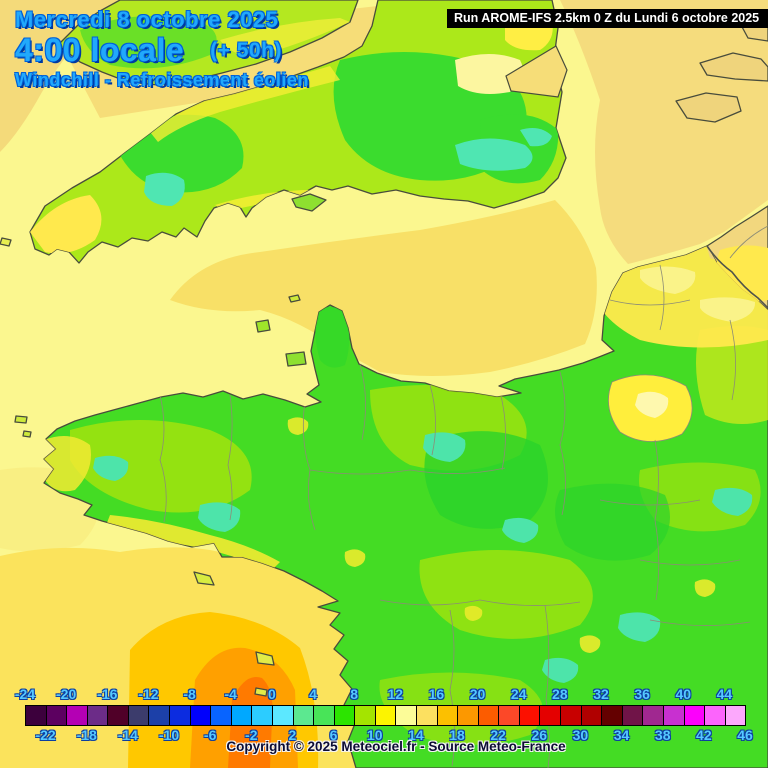  What do you see at coordinates (416, 735) in the screenshot?
I see `scale-label: 14` at bounding box center [416, 735].